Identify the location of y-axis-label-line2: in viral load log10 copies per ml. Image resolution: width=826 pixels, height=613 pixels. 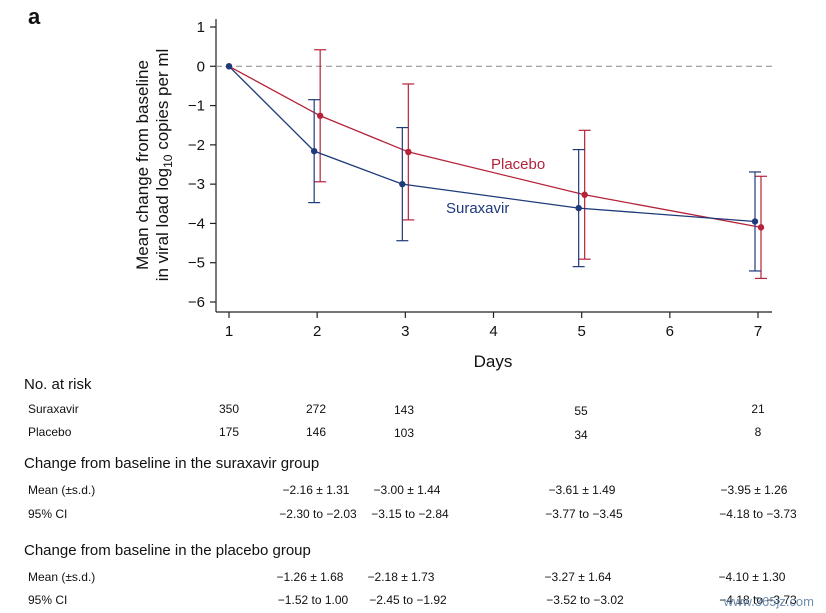
(164, 165).